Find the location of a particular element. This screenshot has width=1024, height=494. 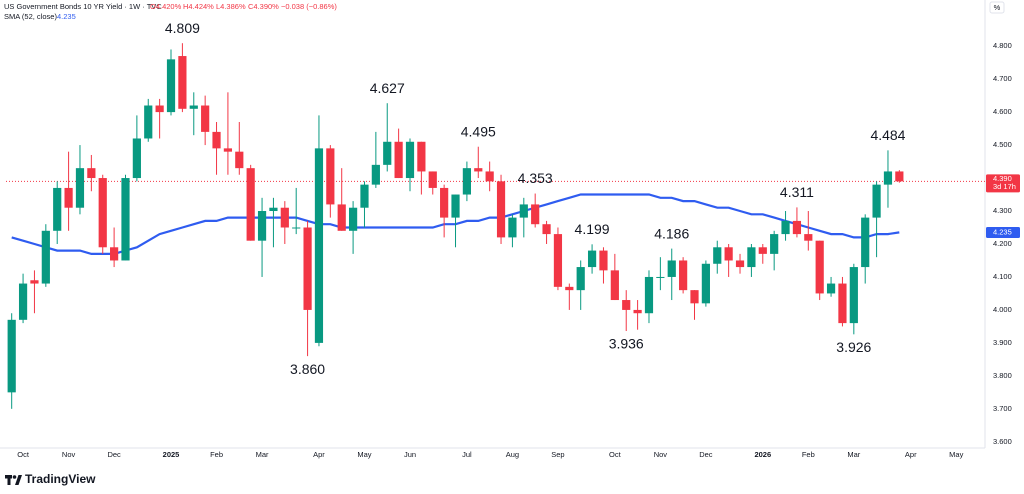

y-tick-label: 3.900 is located at coordinates (1002, 342).